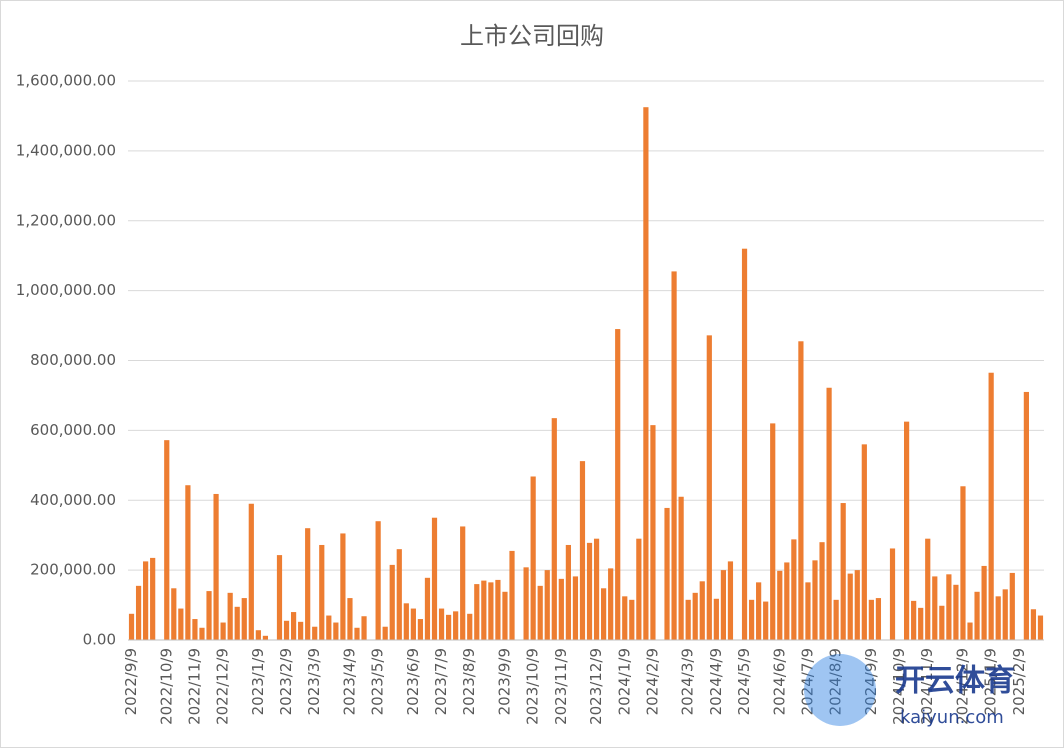  I want to click on y-tick-label: 1,600,000.00, so click(66, 81).